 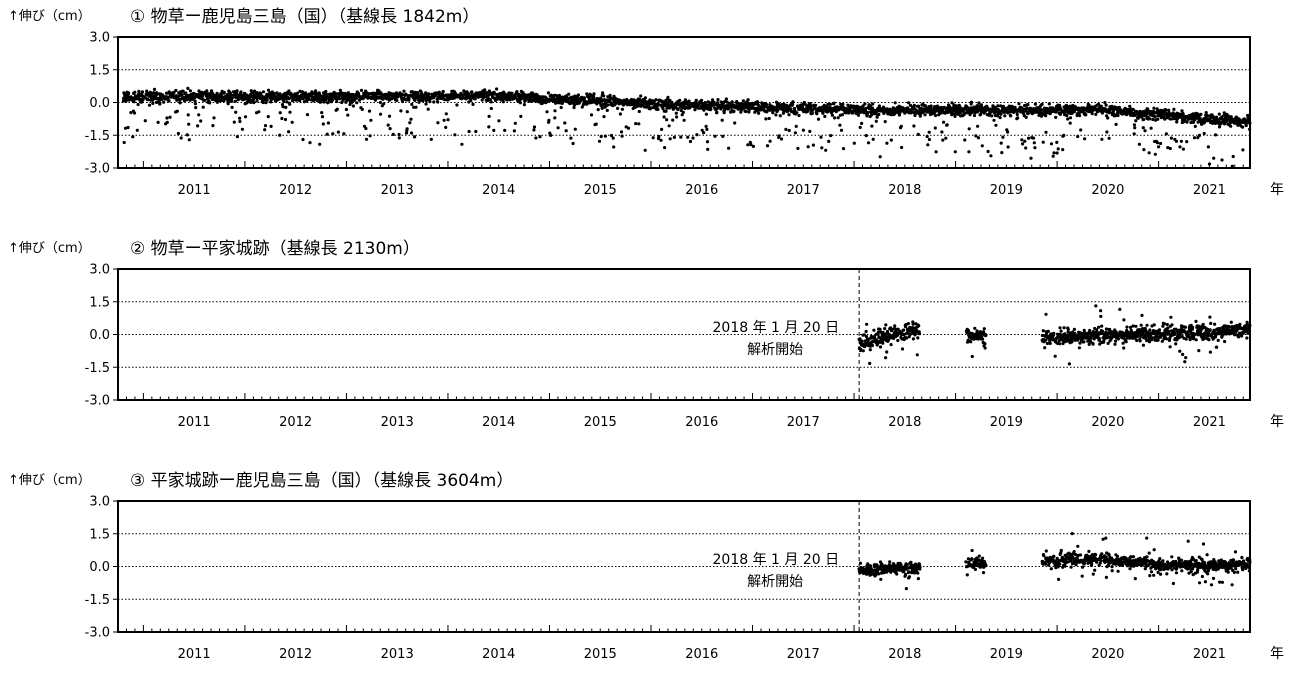 I want to click on panel-title: ② 物草ー平家城跡（基線長 2130m）, so click(x=275, y=249).